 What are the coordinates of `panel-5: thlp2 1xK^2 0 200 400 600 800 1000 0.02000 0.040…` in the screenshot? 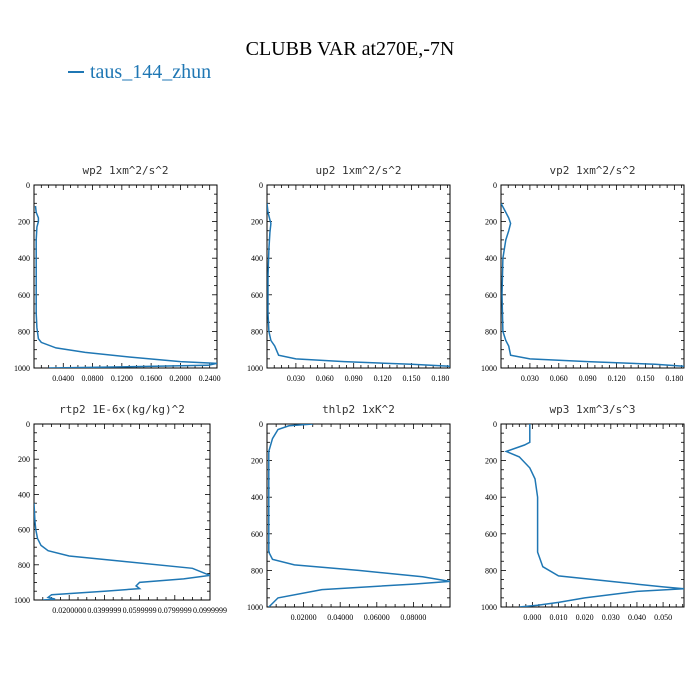 It's located at (349, 512).